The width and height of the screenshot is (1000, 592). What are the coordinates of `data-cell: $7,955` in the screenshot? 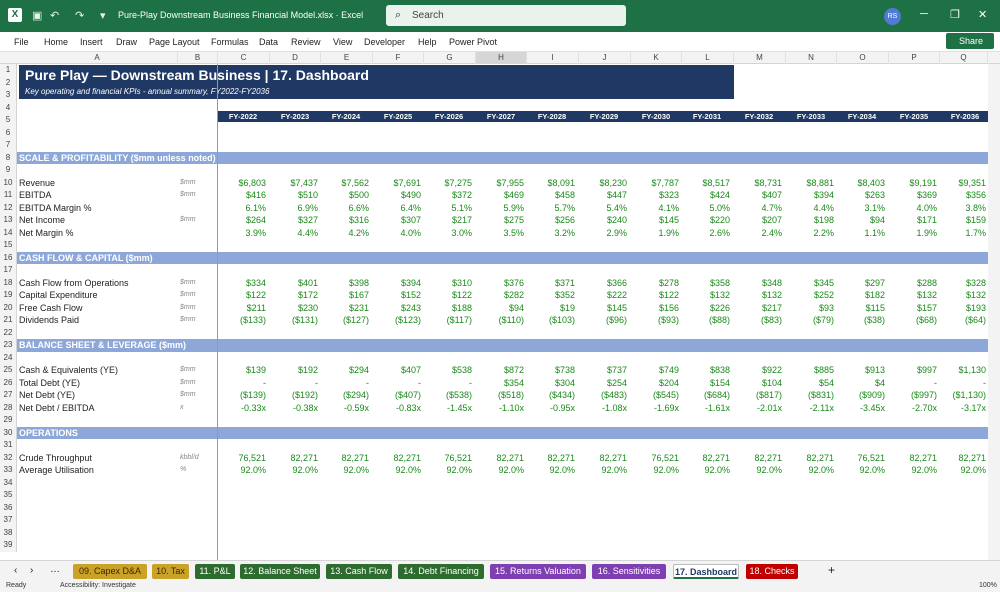 It's located at (510, 182).